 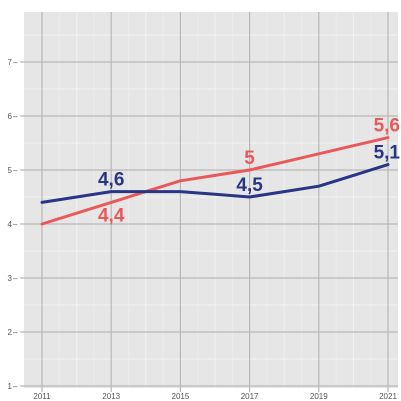 What do you see at coordinates (10, 62) in the screenshot?
I see `y-tick-label: 7` at bounding box center [10, 62].